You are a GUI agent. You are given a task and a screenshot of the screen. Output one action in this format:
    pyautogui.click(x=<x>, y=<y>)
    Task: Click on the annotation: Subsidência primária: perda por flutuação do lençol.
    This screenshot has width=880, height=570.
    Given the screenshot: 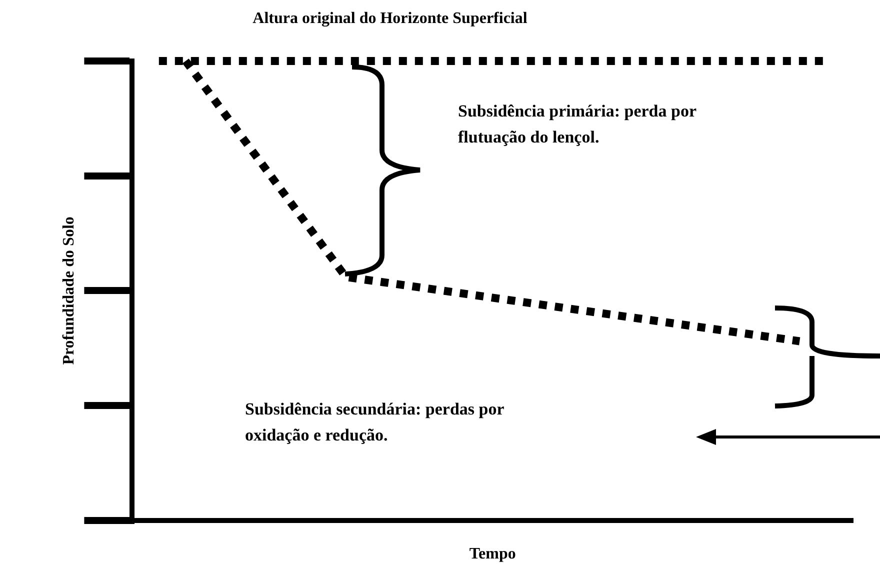 What is the action you would take?
    pyautogui.click(x=577, y=123)
    